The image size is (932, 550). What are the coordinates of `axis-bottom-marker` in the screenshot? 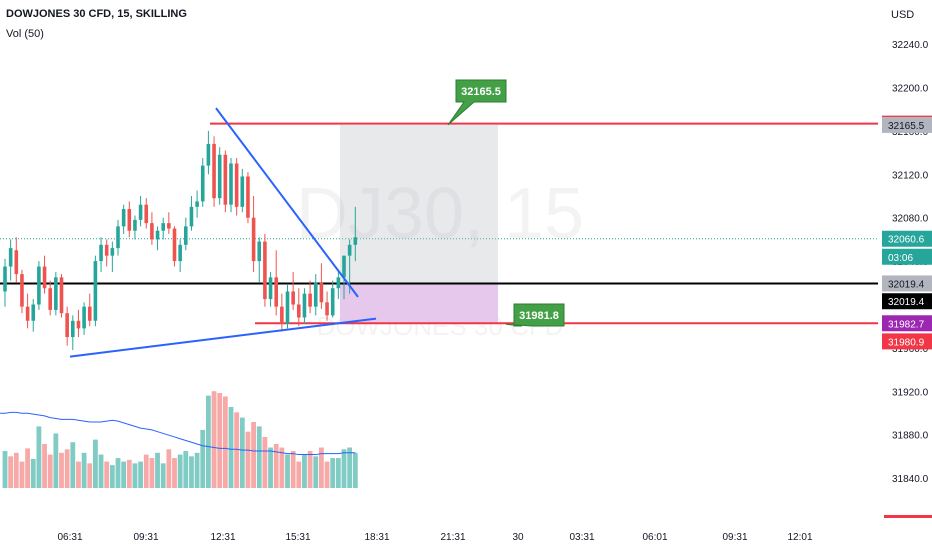 It's located at (908, 516).